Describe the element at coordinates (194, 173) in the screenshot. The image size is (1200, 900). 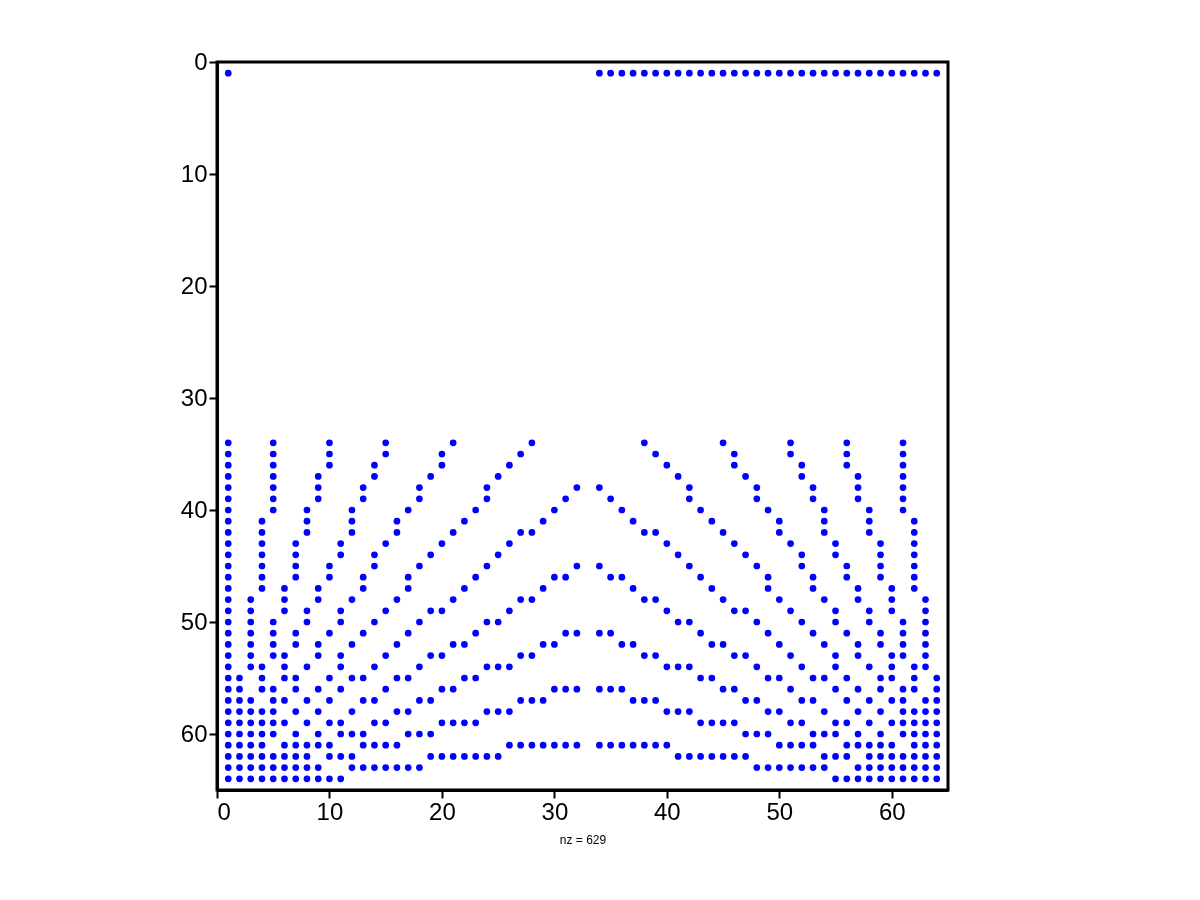
I see `y-tick-label: 10` at that location.